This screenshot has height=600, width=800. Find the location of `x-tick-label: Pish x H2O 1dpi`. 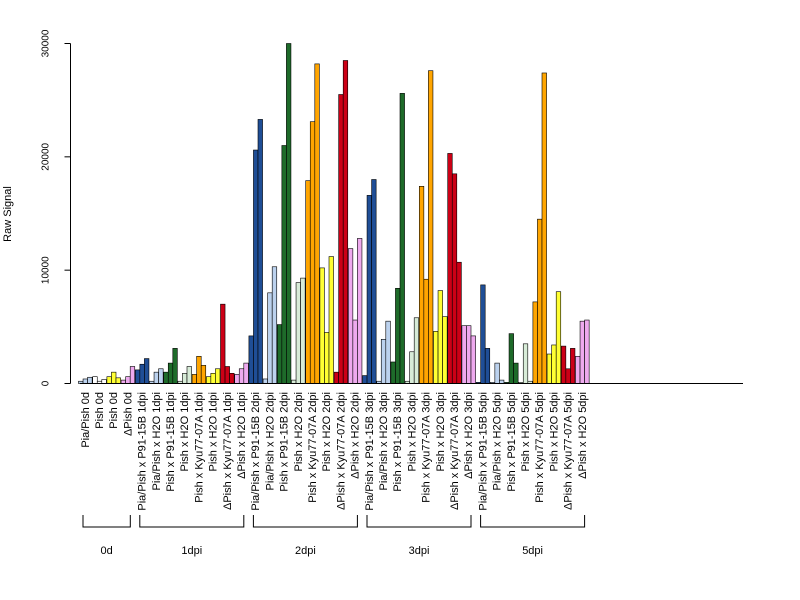

x-tick-label: Pish x H2O 1dpi is located at coordinates (185, 431).